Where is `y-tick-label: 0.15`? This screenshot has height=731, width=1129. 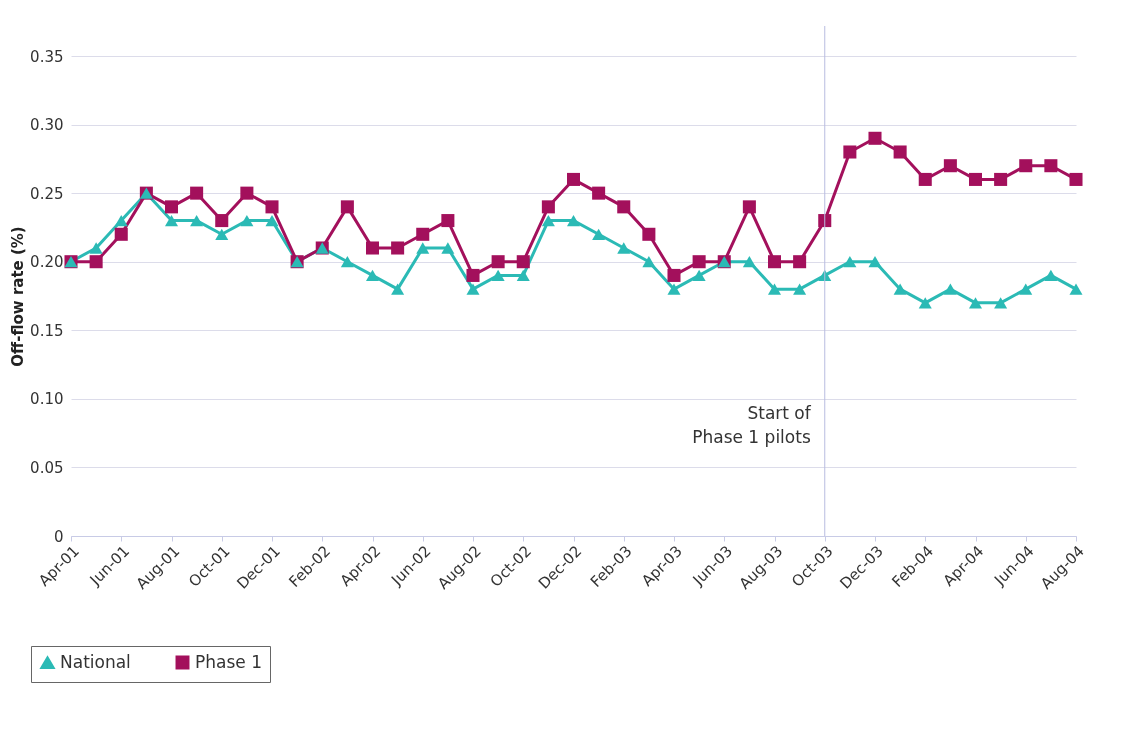 y-tick-label: 0.15 is located at coordinates (47, 330).